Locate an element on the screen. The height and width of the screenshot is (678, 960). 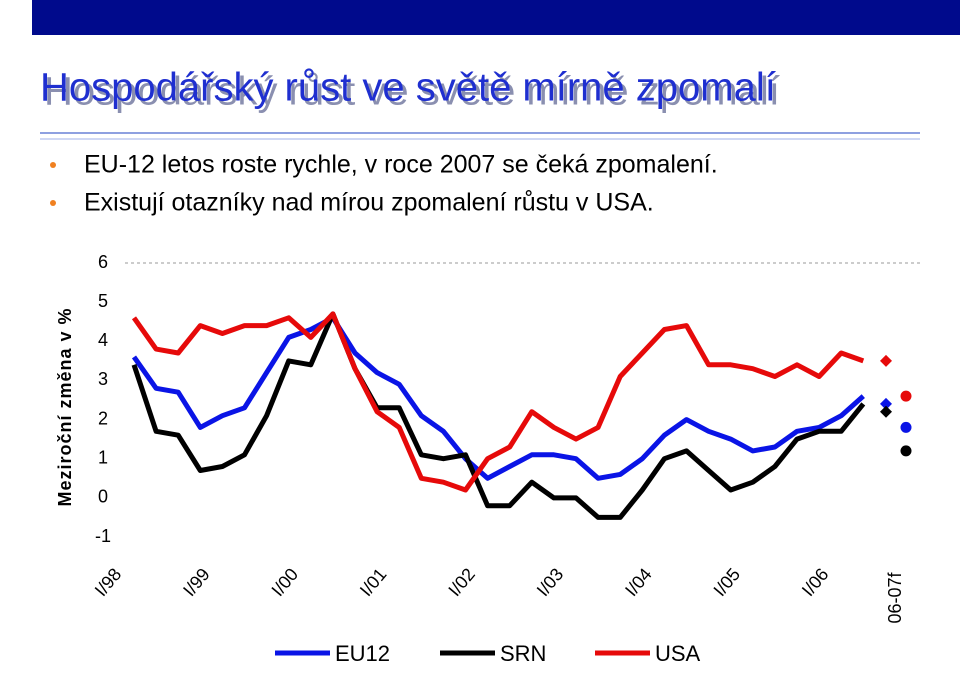
x-tick-label: I/06 is located at coordinates (815, 582).